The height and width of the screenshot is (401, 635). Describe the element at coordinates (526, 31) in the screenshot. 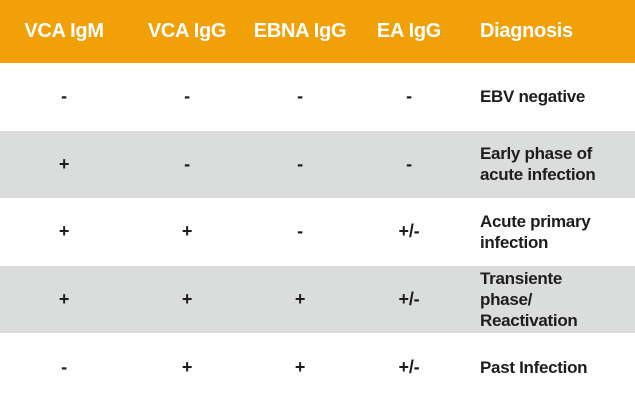

I see `header-cell-diagnosis: Diagnosis` at that location.